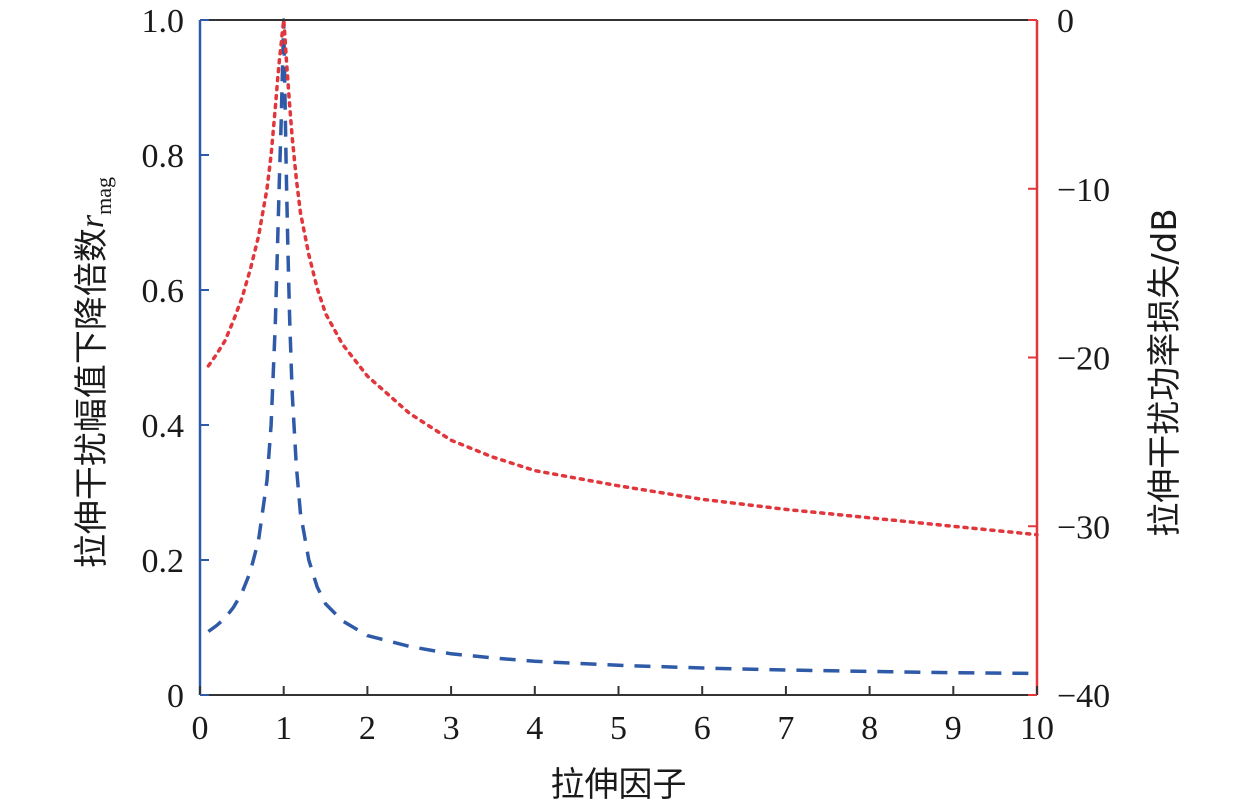 Image resolution: width=1260 pixels, height=810 pixels. What do you see at coordinates (1083, 359) in the screenshot?
I see `right-y-tick-label: −20` at bounding box center [1083, 359].